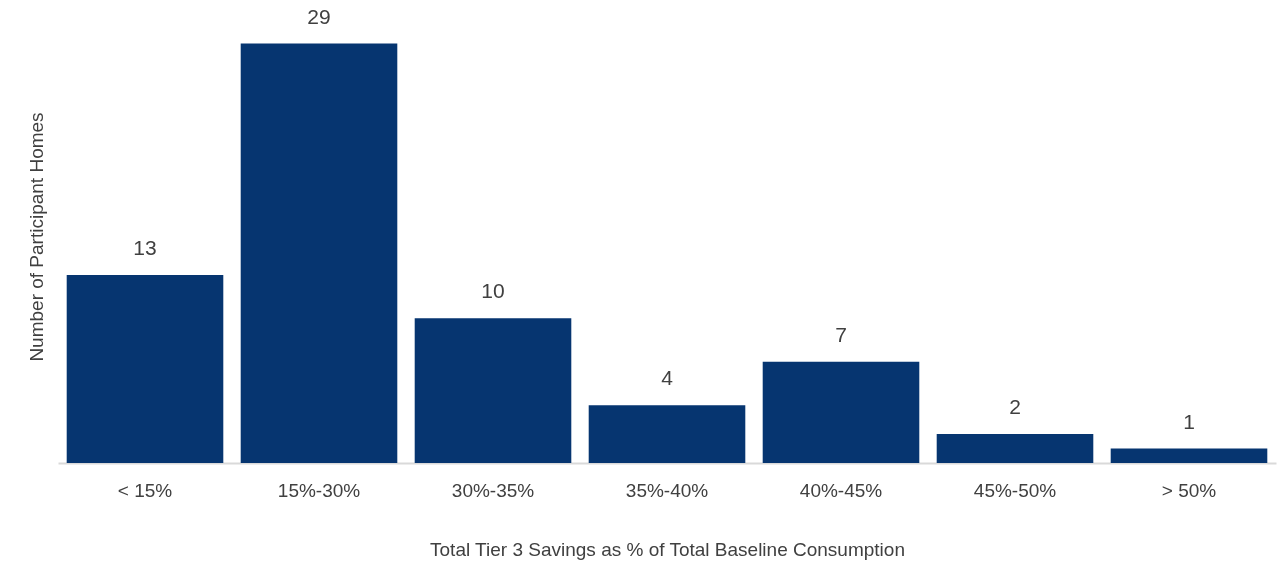 The height and width of the screenshot is (571, 1278). What do you see at coordinates (493, 490) in the screenshot?
I see `x-tick-label: 30%-35%` at bounding box center [493, 490].